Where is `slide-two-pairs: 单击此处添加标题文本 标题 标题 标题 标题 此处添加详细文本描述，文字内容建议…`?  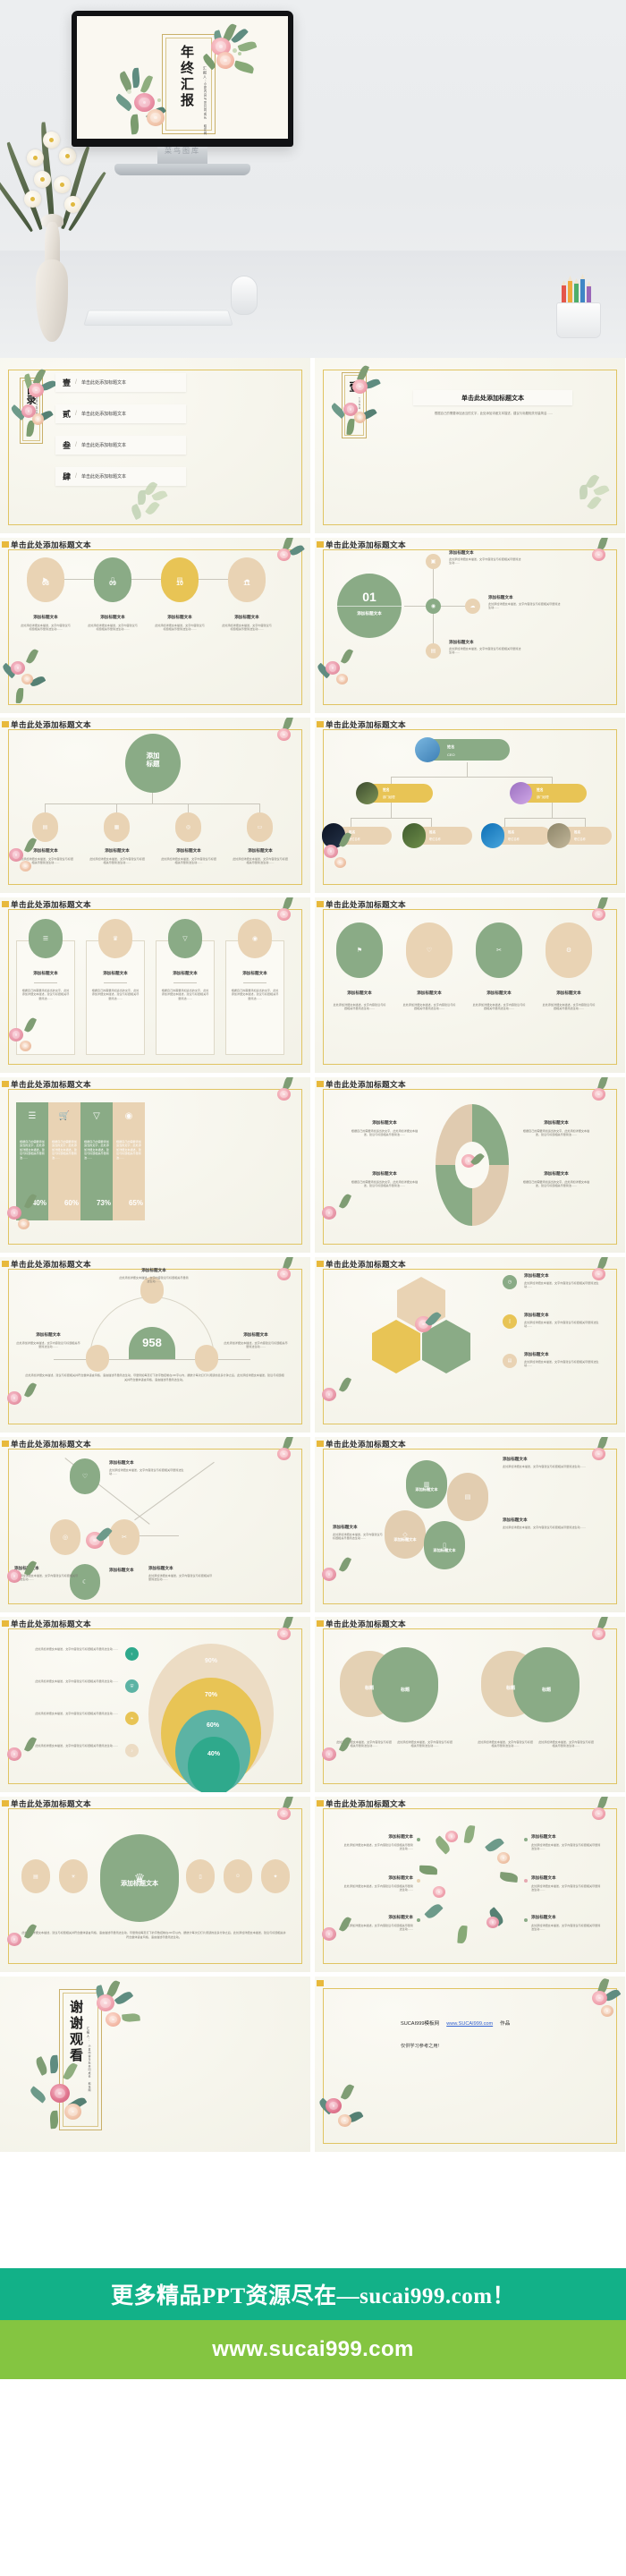 slide-two-pairs: 单击此处添加标题文本 标题 标题 标题 标题 此处添加详细文本描述，文字内容建议… is located at coordinates (470, 1704).